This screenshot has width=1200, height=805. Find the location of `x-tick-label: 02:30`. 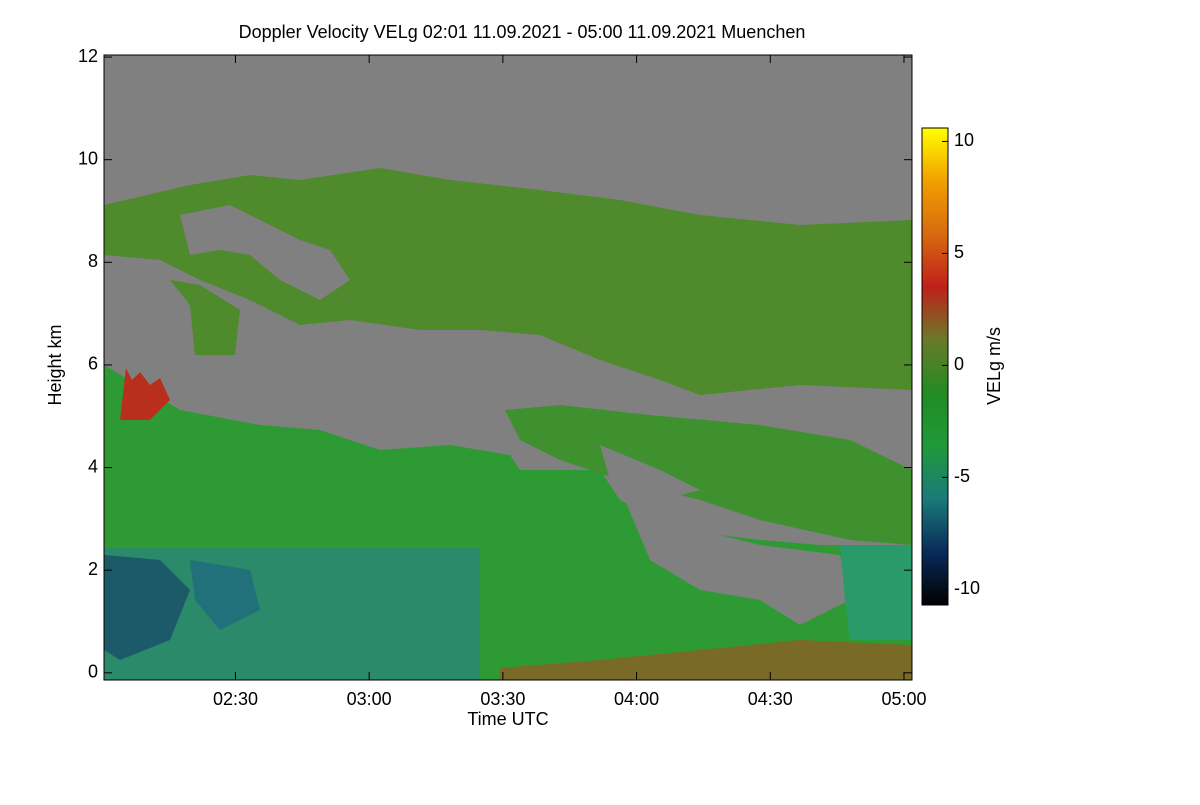

x-tick-label: 02:30 is located at coordinates (235, 699).